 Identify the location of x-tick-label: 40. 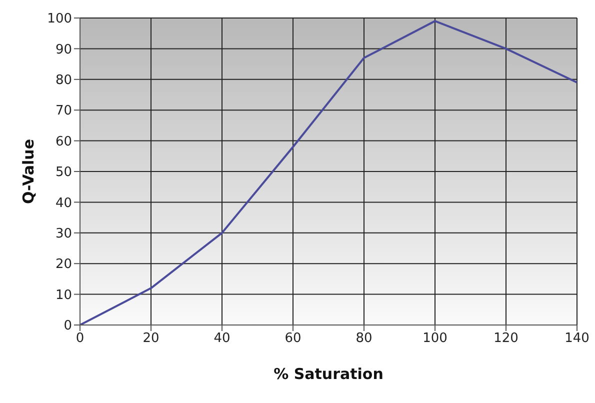
(222, 338).